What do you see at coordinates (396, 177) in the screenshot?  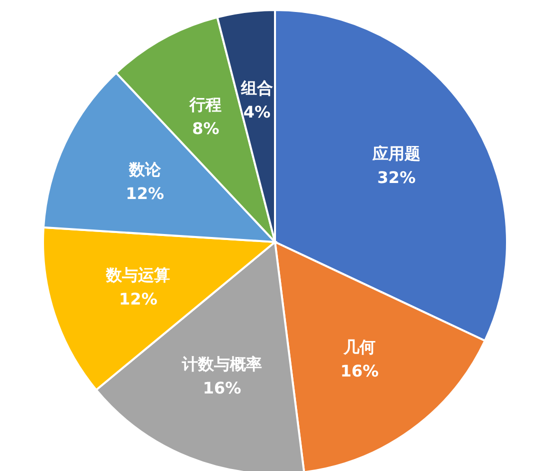 I see `data-label: 32%` at bounding box center [396, 177].